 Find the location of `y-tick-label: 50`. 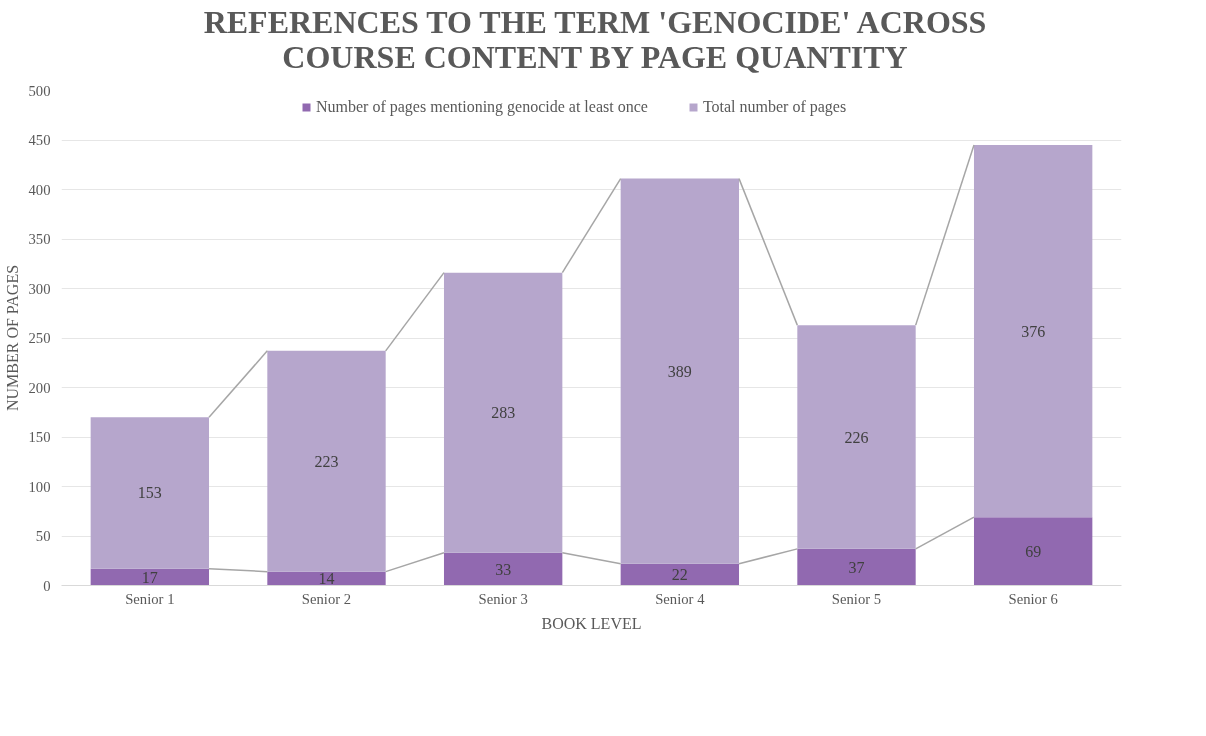

y-tick-label: 50 is located at coordinates (43, 536).